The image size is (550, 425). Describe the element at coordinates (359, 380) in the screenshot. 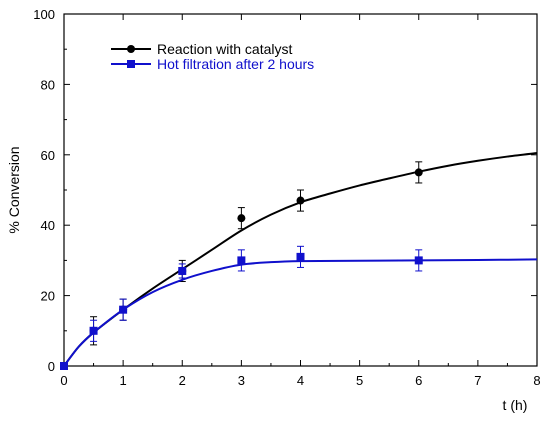

I see `x-tick-label: 5` at that location.